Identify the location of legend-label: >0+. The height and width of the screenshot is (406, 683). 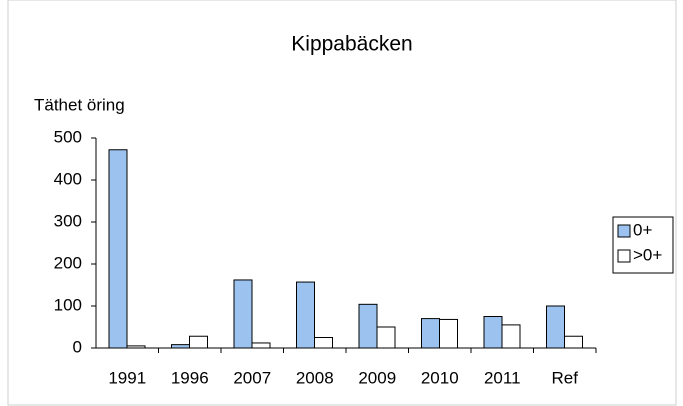
(647, 254).